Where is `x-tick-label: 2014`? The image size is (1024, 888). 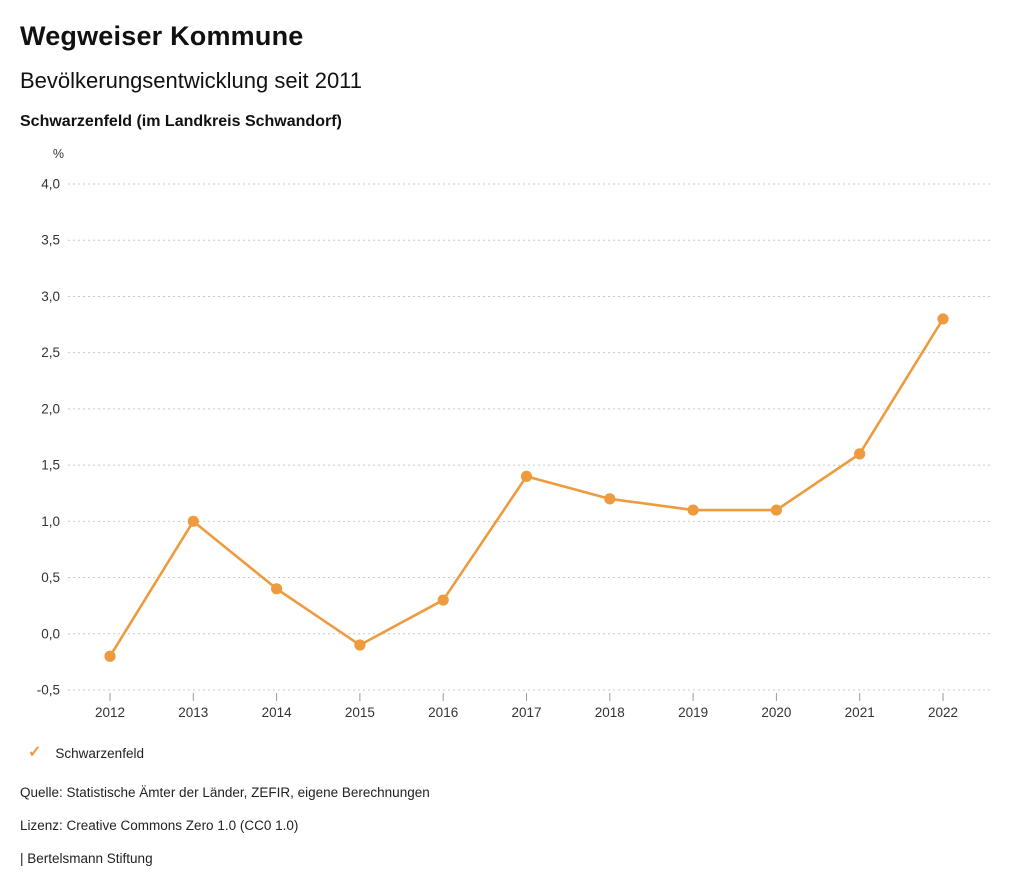
x-tick-label: 2014 is located at coordinates (277, 712).